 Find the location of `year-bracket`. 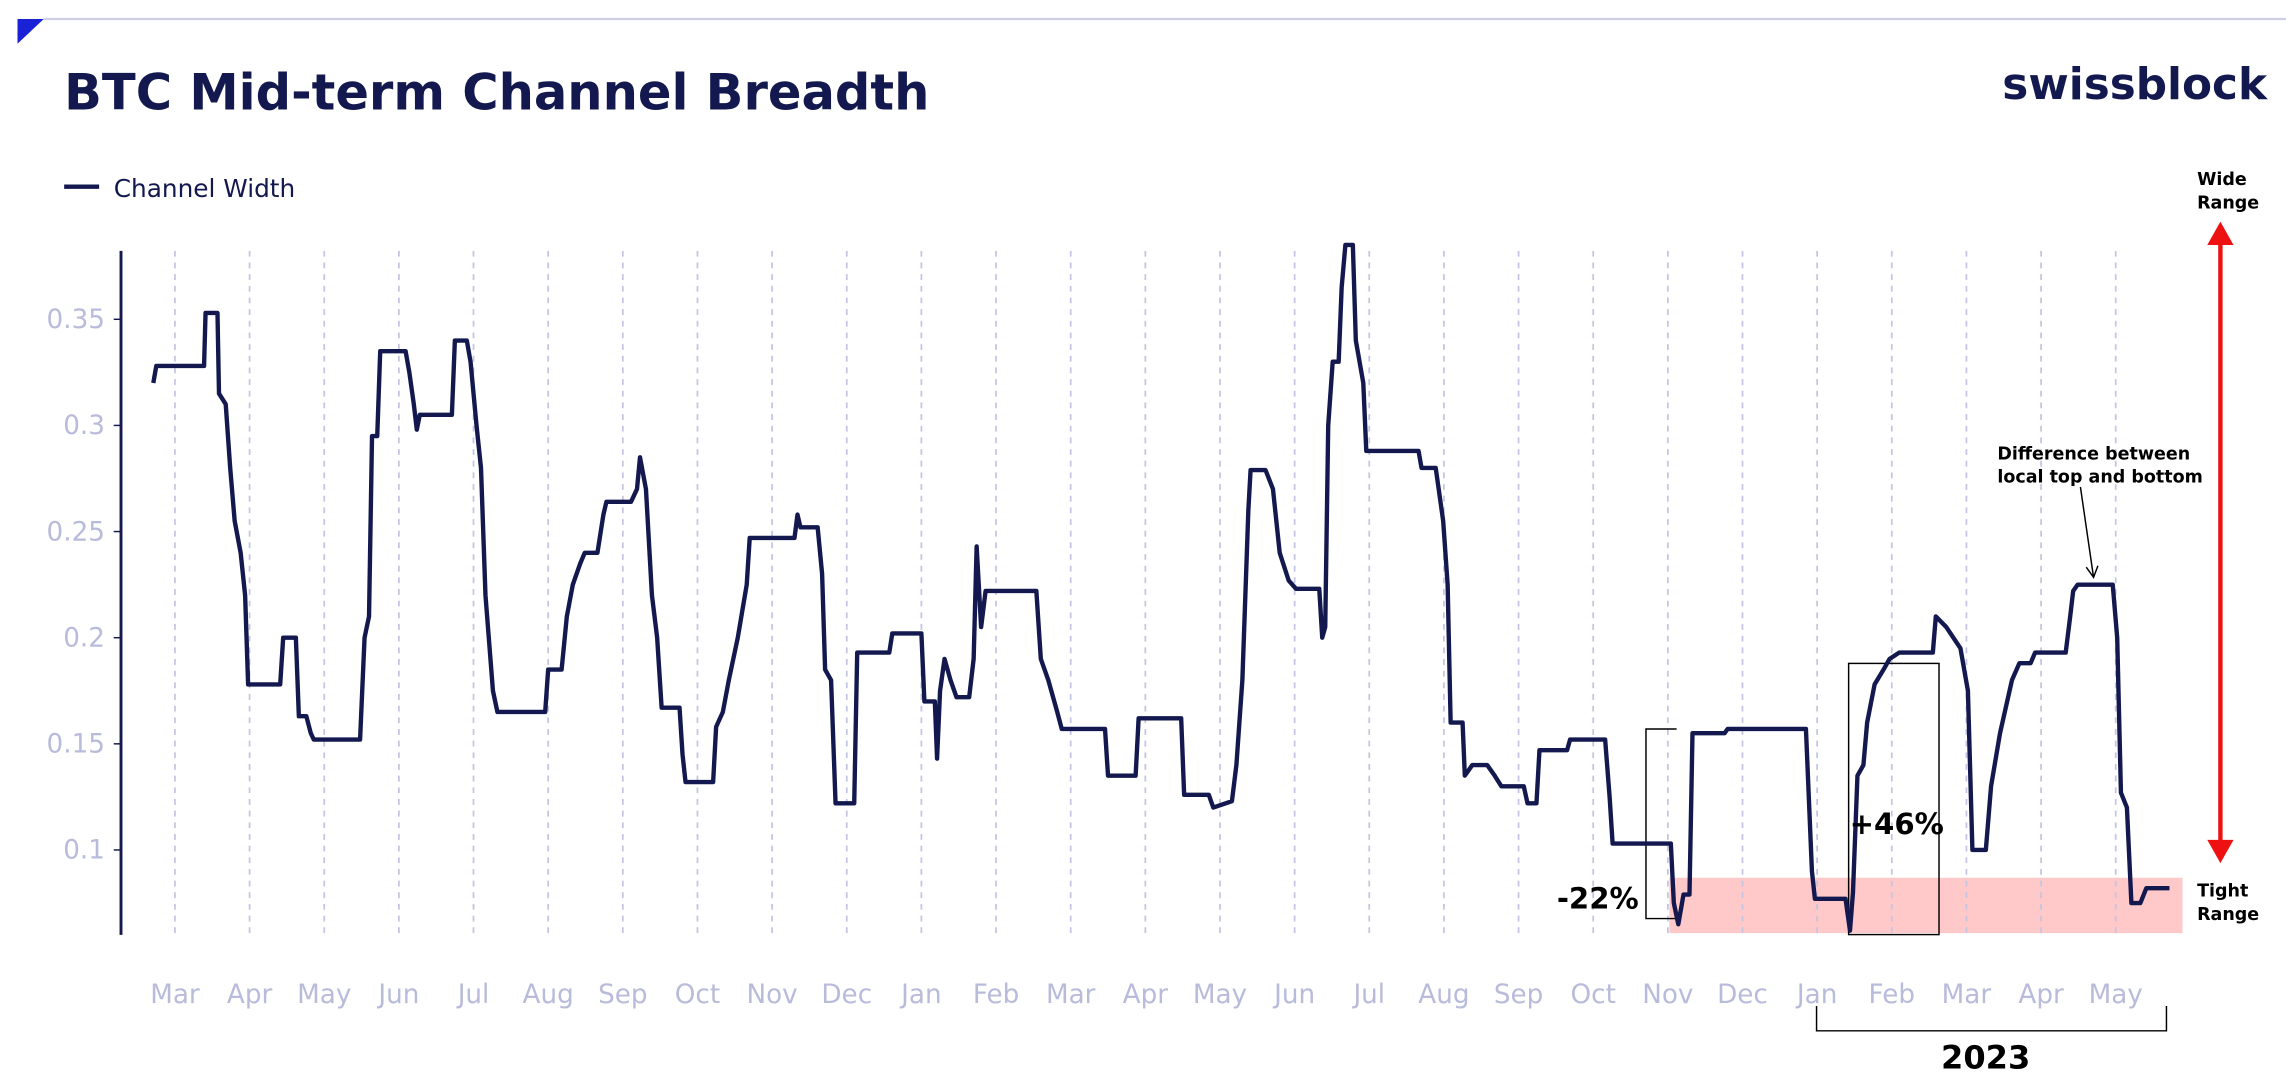

year-bracket is located at coordinates (1991, 1019).